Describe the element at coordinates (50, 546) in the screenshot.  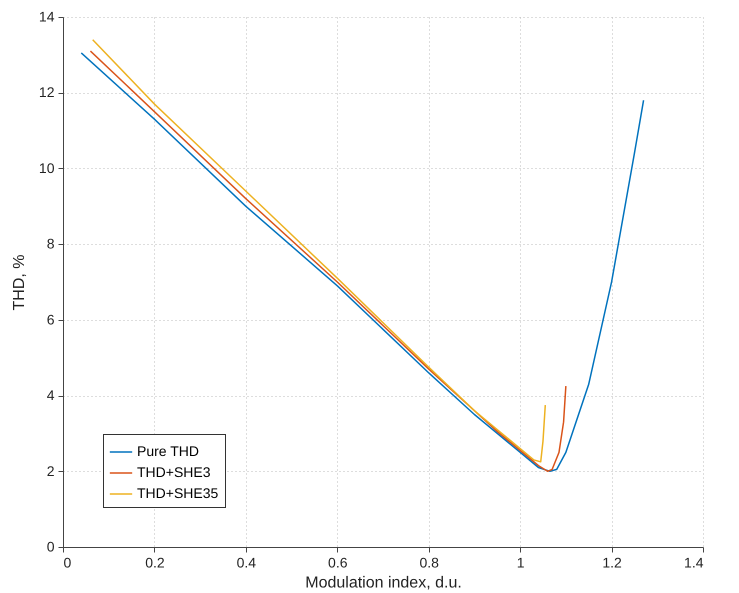
I see `y-tick-label: 0` at that location.